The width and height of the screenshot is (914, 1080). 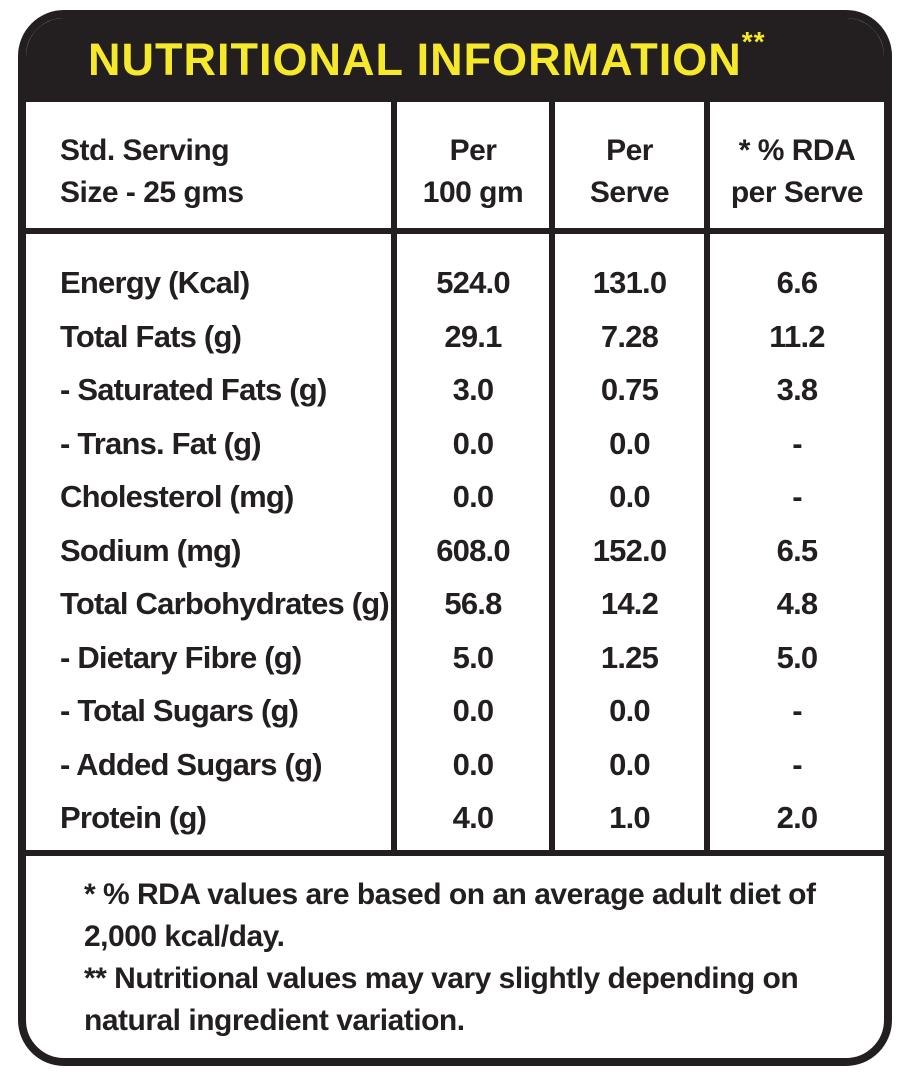 What do you see at coordinates (473, 172) in the screenshot?
I see `column-header-per-100: Per 100 gm` at bounding box center [473, 172].